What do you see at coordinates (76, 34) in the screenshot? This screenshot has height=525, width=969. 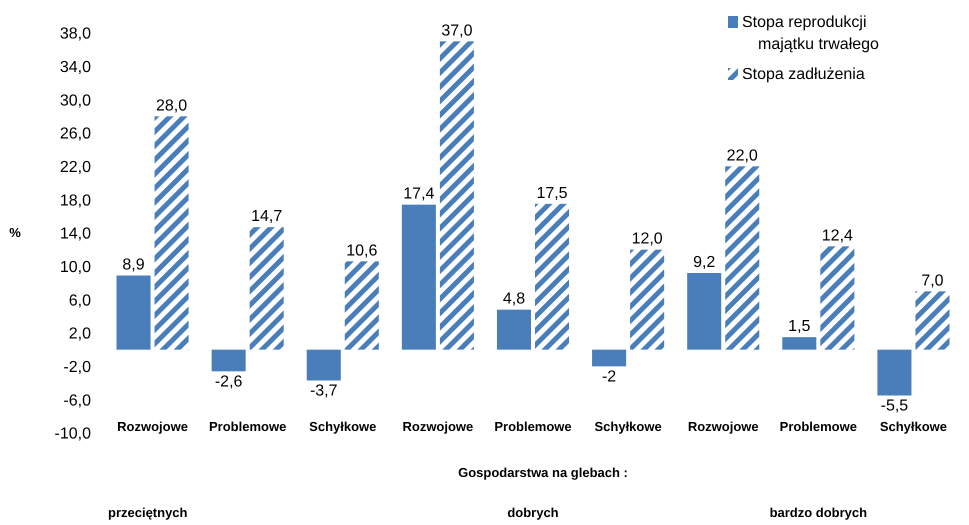 I see `y-tick-label: 38,0` at bounding box center [76, 34].